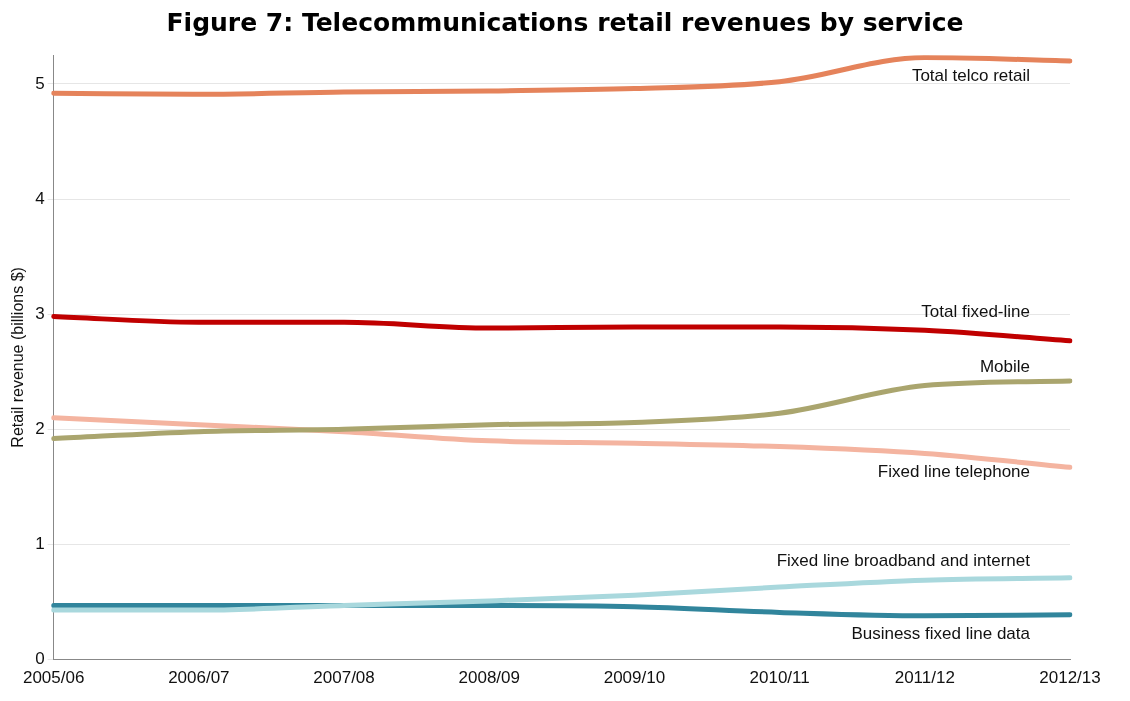 The height and width of the screenshot is (701, 1130). Describe the element at coordinates (779, 678) in the screenshot. I see `x-tick-label: 2010/11` at that location.